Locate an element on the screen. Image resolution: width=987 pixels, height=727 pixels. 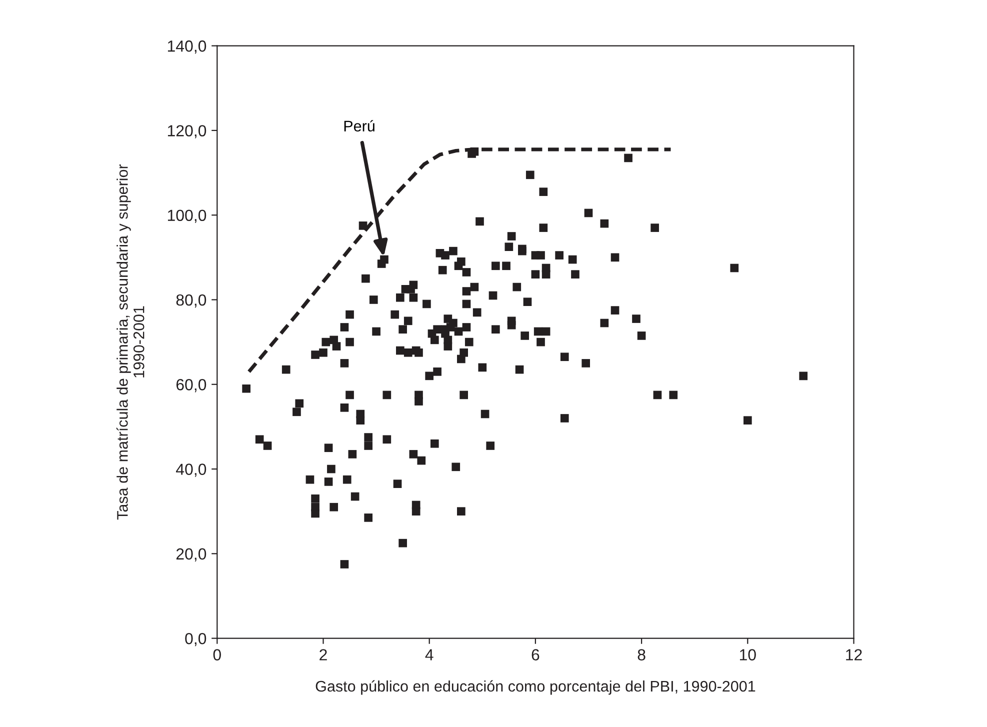
y-tick-label: 120,0 is located at coordinates (187, 131).